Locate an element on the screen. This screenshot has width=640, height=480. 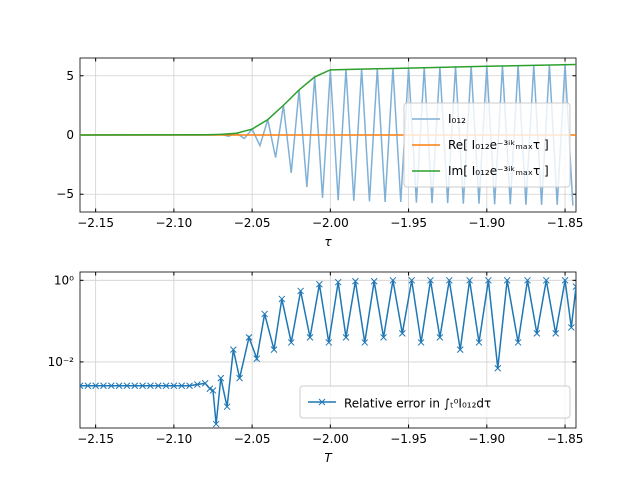
legend: Relative error in ∫ₜ⁰I₀₁₂dτ is located at coordinates (435, 402).